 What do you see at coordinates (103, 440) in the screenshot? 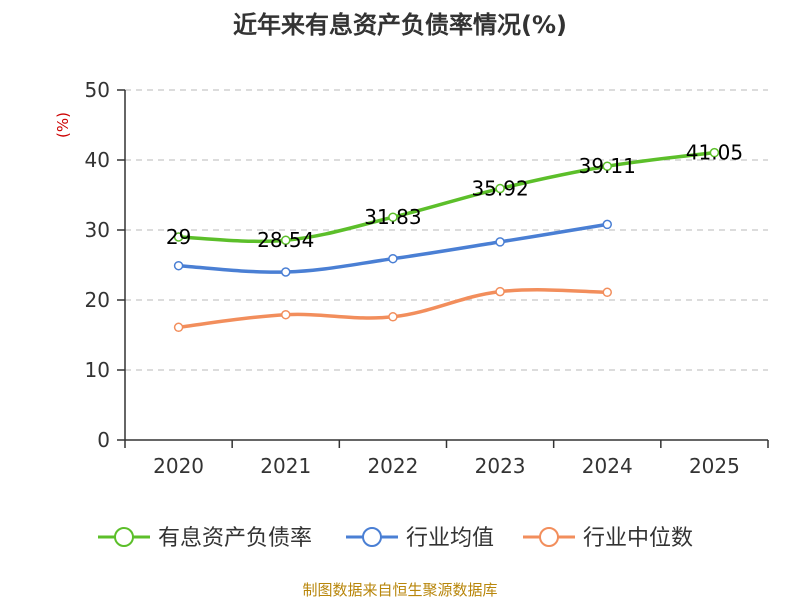
I see `y-tick-label-0: 0` at bounding box center [103, 440].